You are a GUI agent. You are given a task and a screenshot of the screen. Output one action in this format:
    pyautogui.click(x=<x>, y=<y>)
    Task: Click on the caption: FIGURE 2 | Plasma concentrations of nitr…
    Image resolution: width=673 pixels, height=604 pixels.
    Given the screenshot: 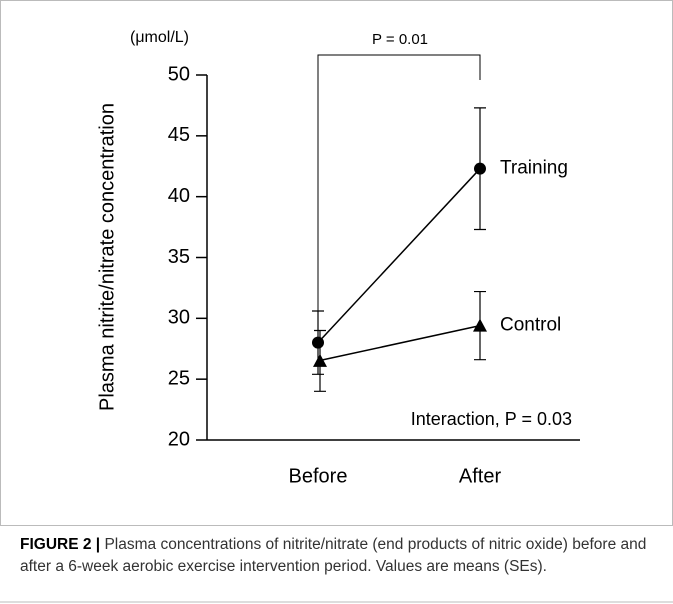 What is the action you would take?
    pyautogui.click(x=335, y=556)
    